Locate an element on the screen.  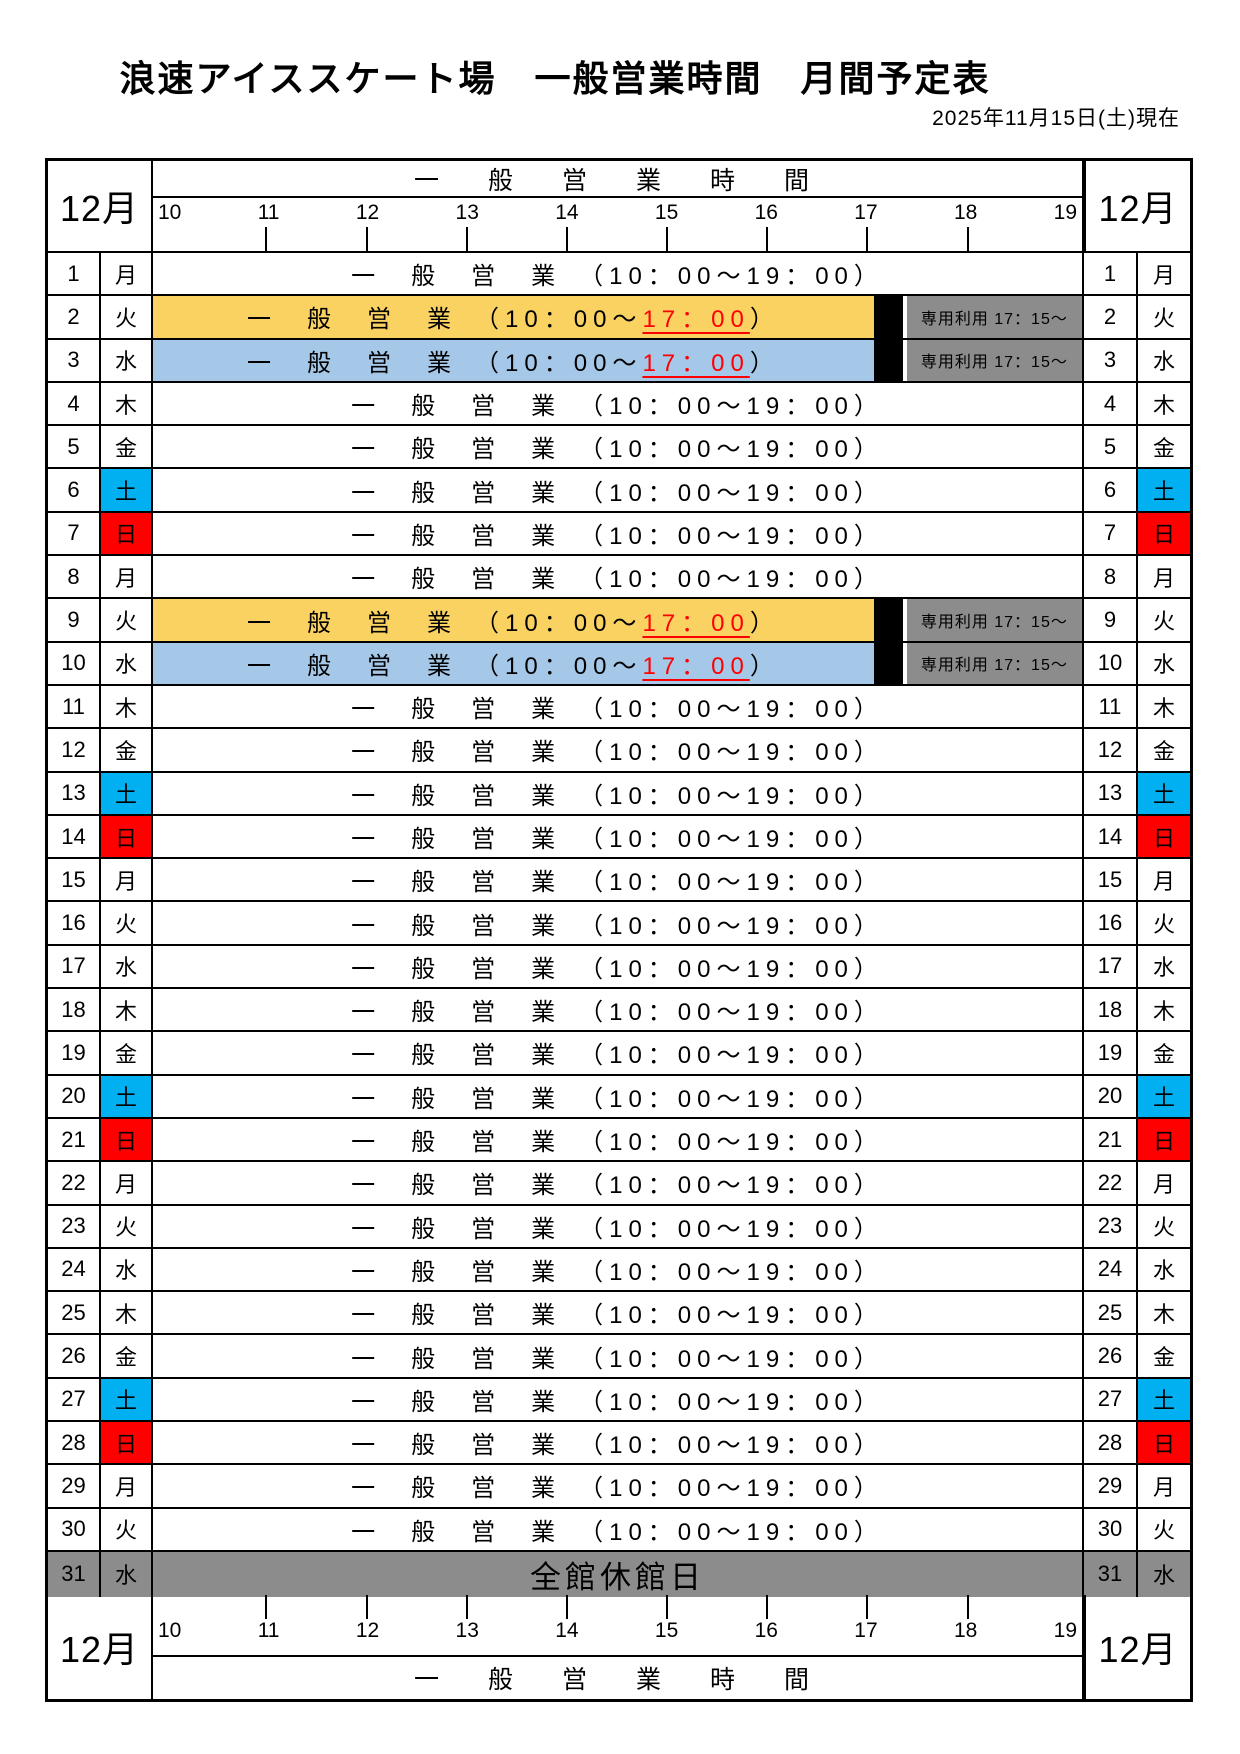
day-number: 20 is located at coordinates (1111, 1096).